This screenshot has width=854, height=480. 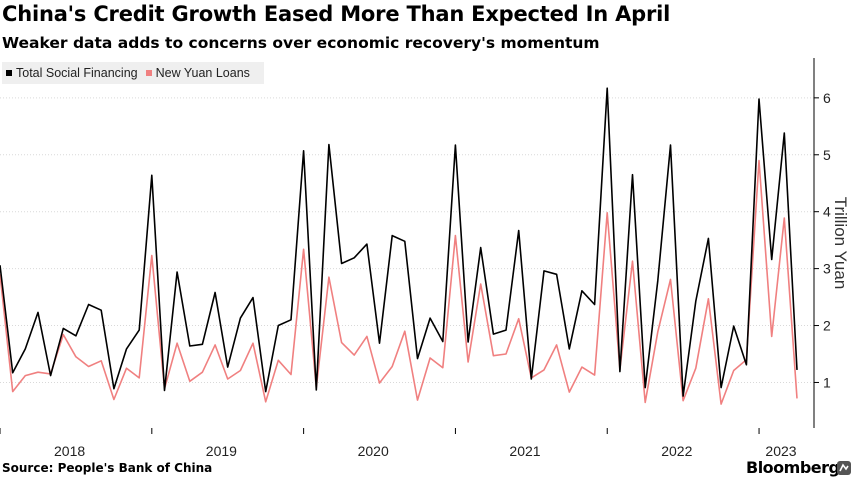 I want to click on legend-item-loans: New Yuan Loans, so click(x=197, y=73).